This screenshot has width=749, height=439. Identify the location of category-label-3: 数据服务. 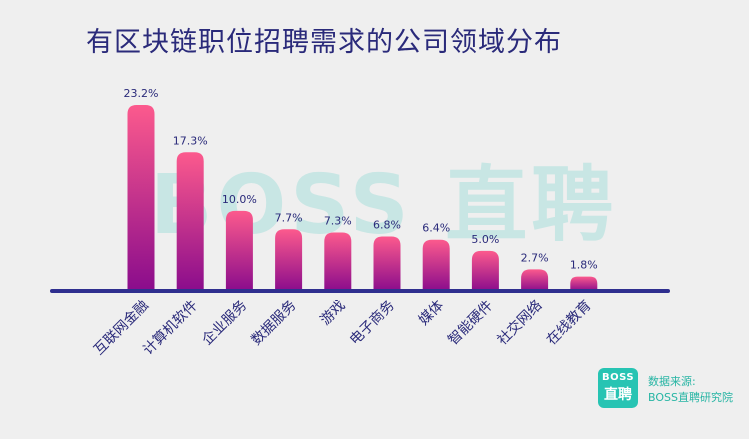
(274, 323).